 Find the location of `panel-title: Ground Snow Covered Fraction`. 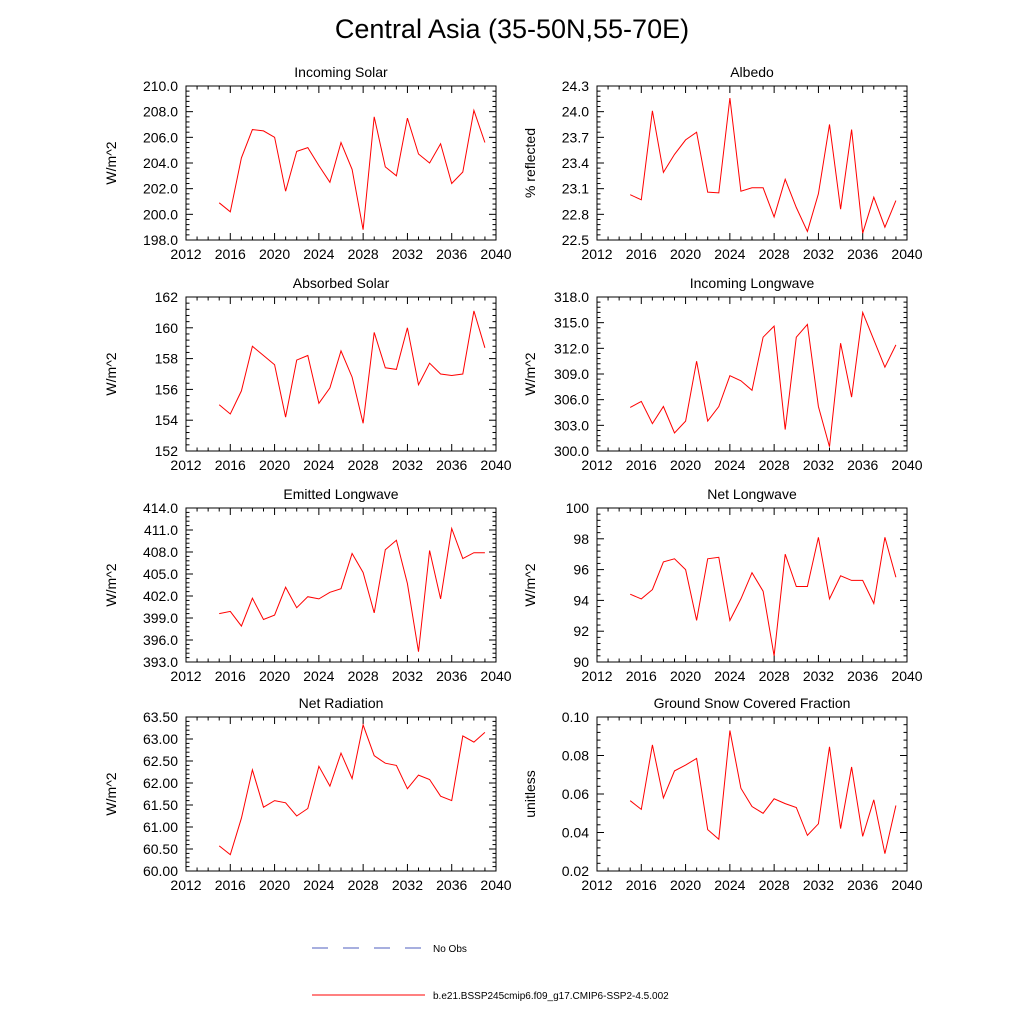

panel-title: Ground Snow Covered Fraction is located at coordinates (752, 703).